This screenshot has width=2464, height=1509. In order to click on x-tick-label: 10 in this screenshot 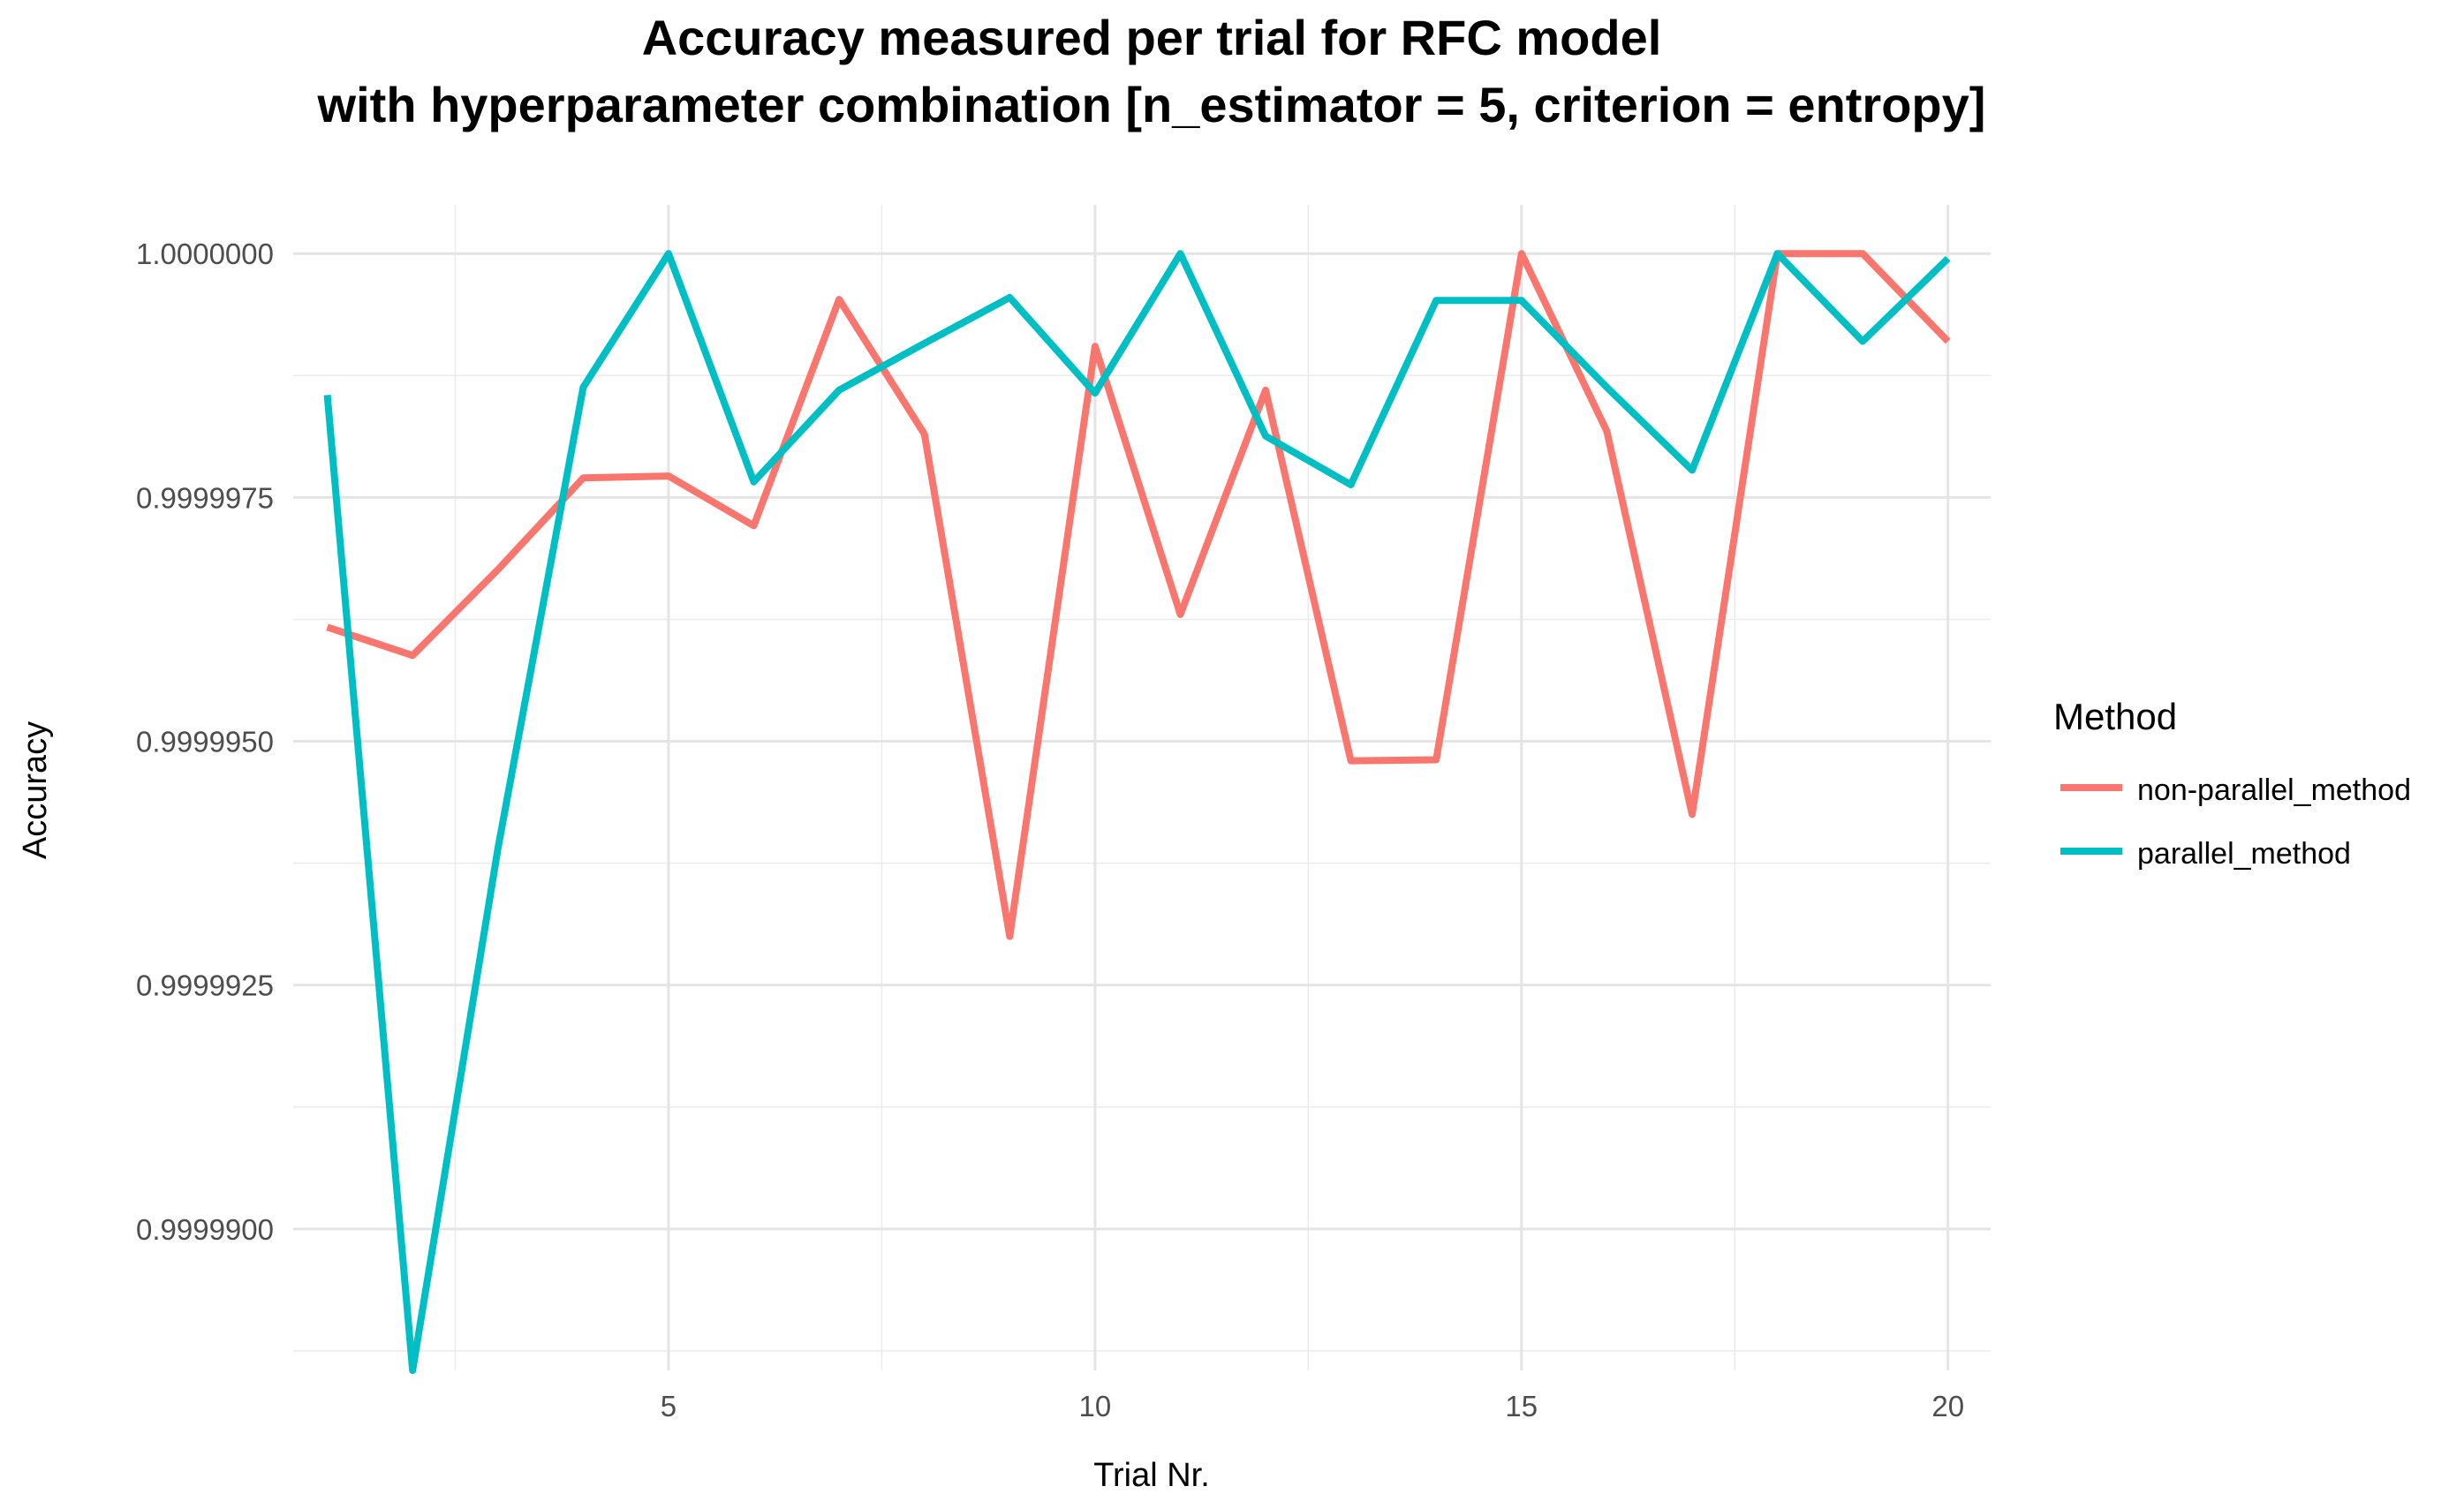, I will do `click(1095, 1406)`.